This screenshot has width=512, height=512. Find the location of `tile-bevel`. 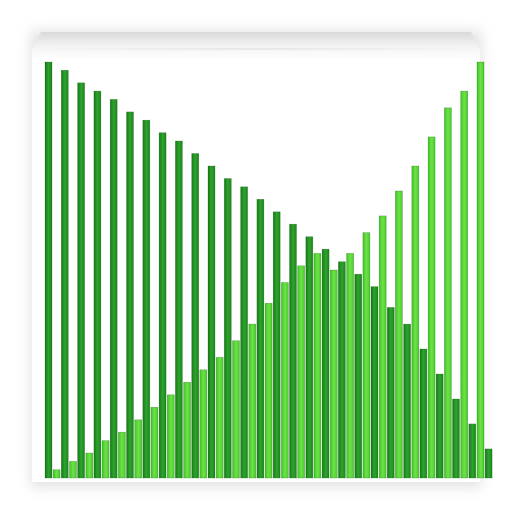

tile-bevel is located at coordinates (256, 49).